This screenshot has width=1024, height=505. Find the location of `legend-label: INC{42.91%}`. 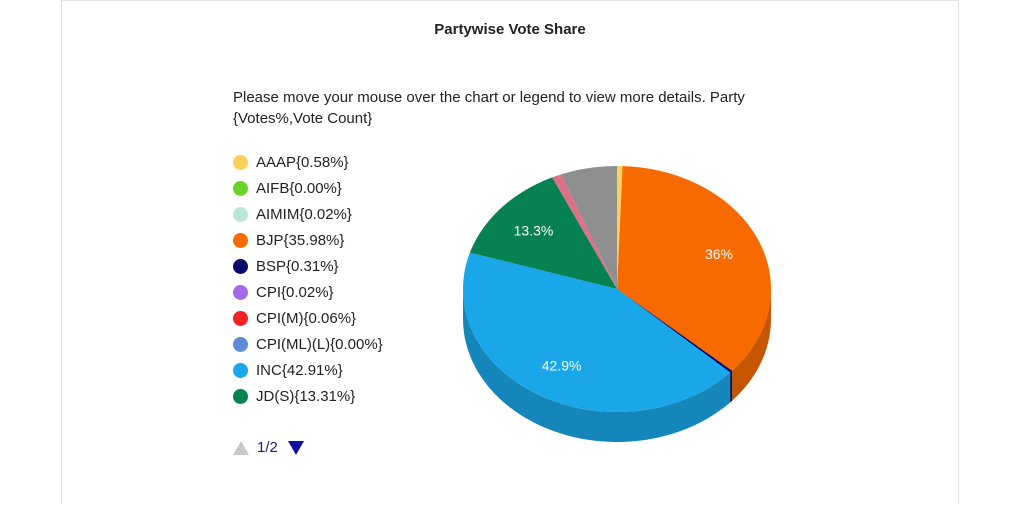

legend-label: INC{42.91%} is located at coordinates (299, 370).